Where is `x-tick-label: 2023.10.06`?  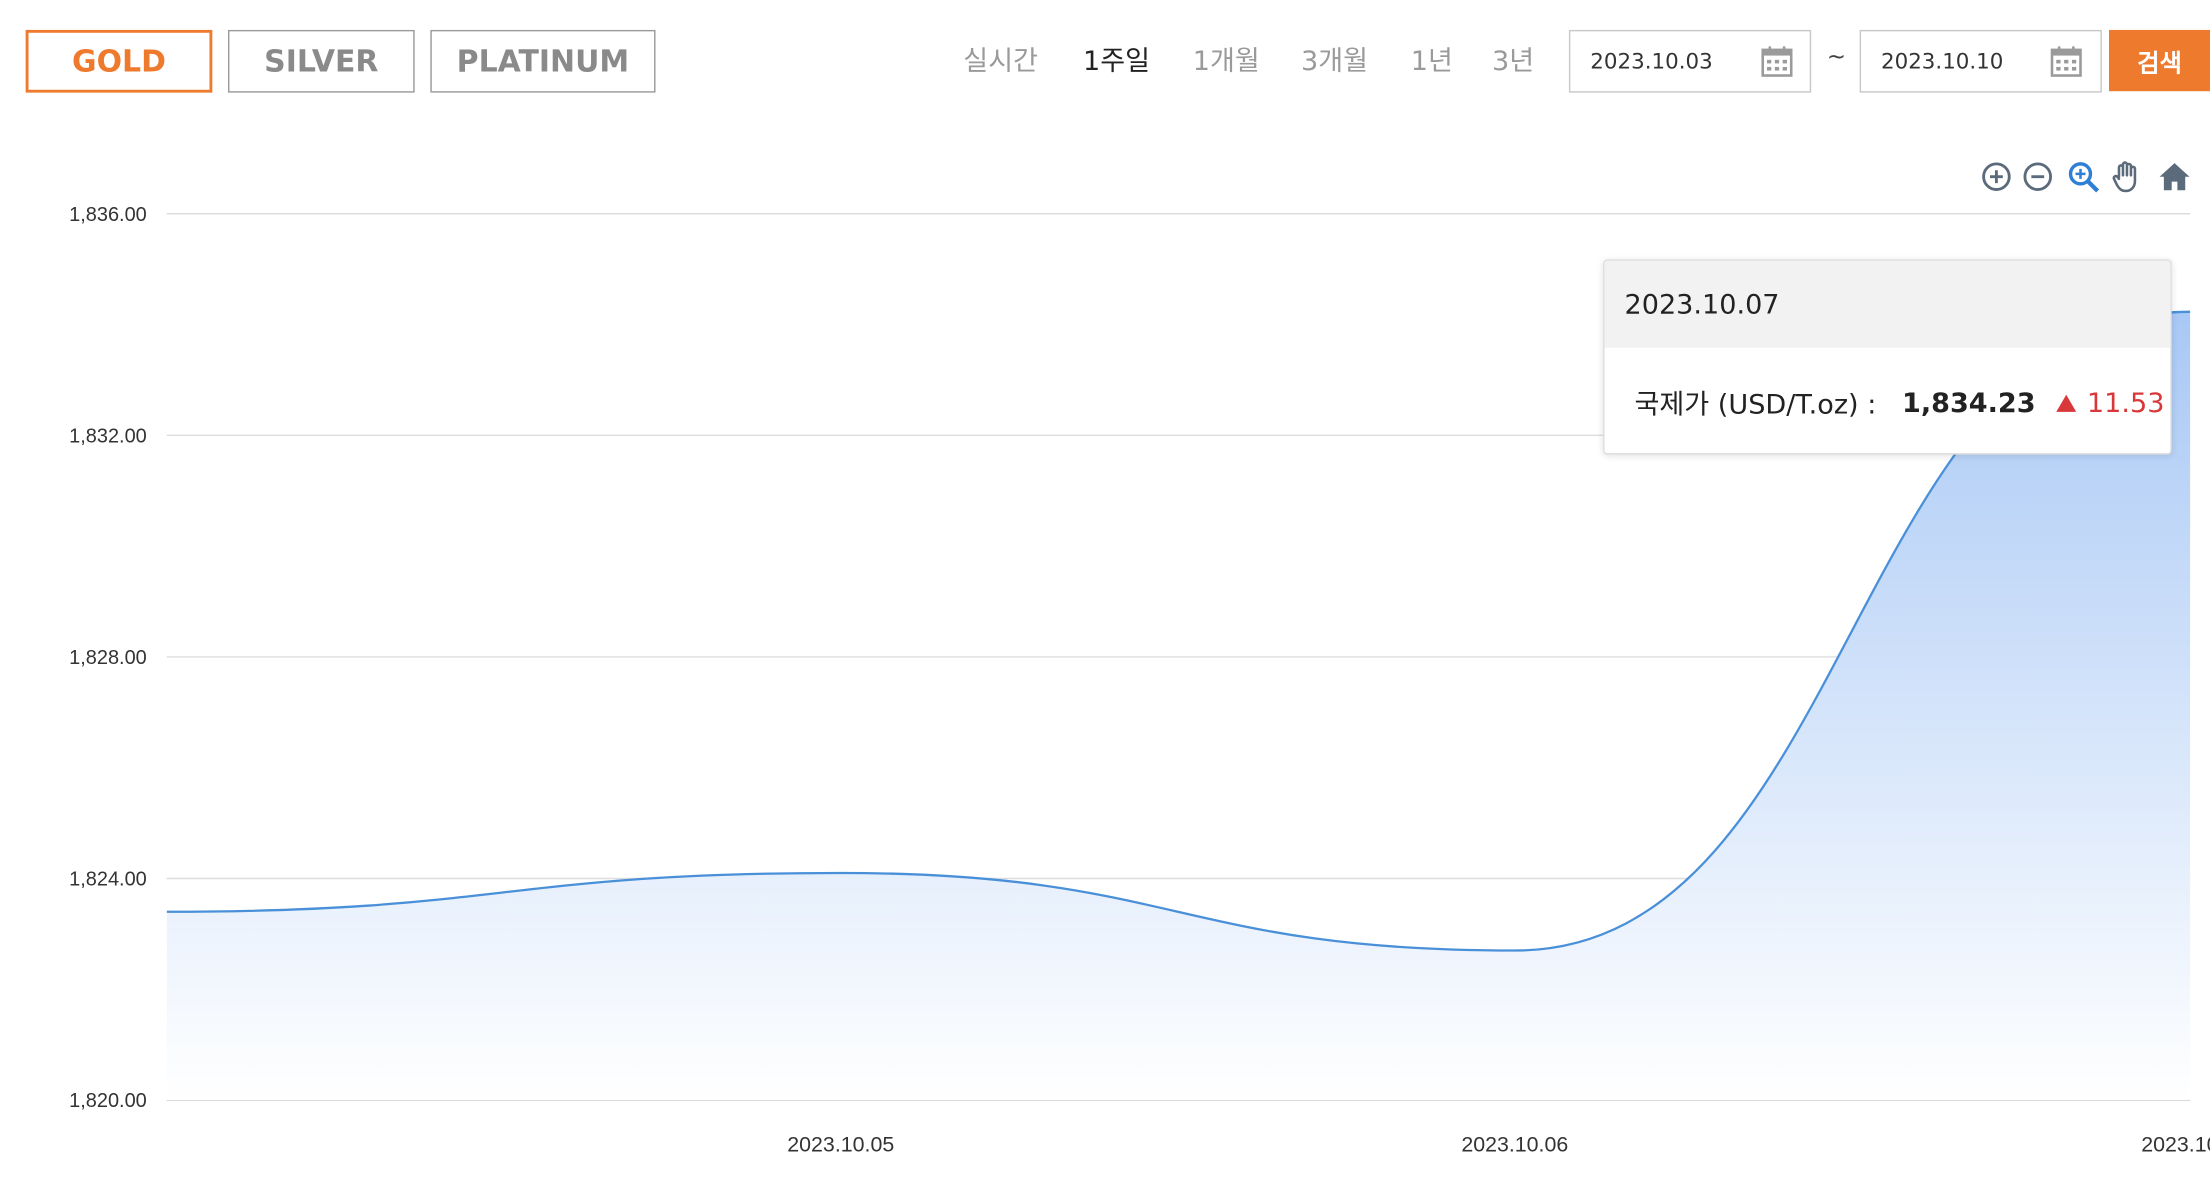
x-tick-label: 2023.10.06 is located at coordinates (1514, 1144).